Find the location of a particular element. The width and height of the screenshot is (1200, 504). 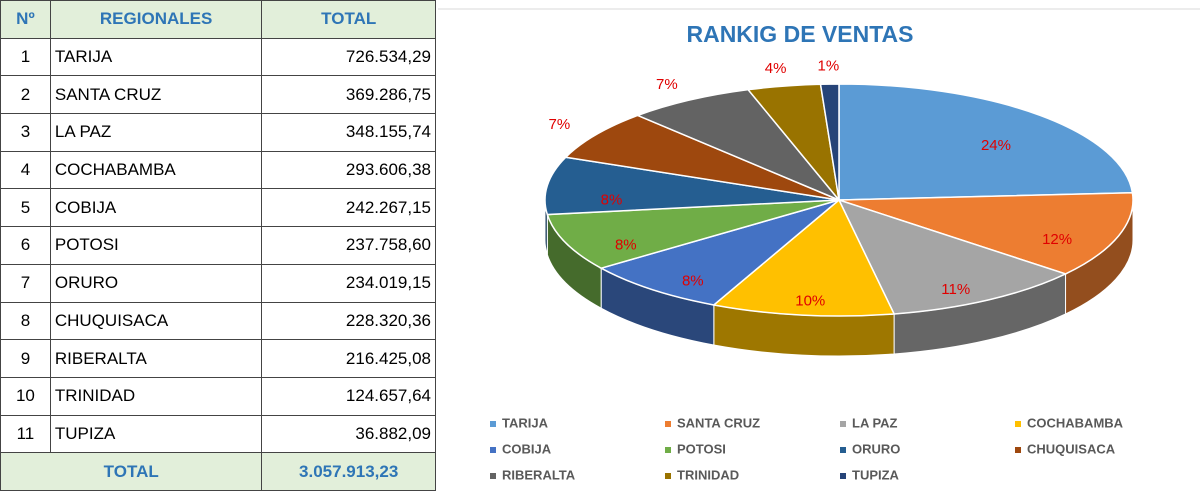

data-label: 10% is located at coordinates (810, 301).